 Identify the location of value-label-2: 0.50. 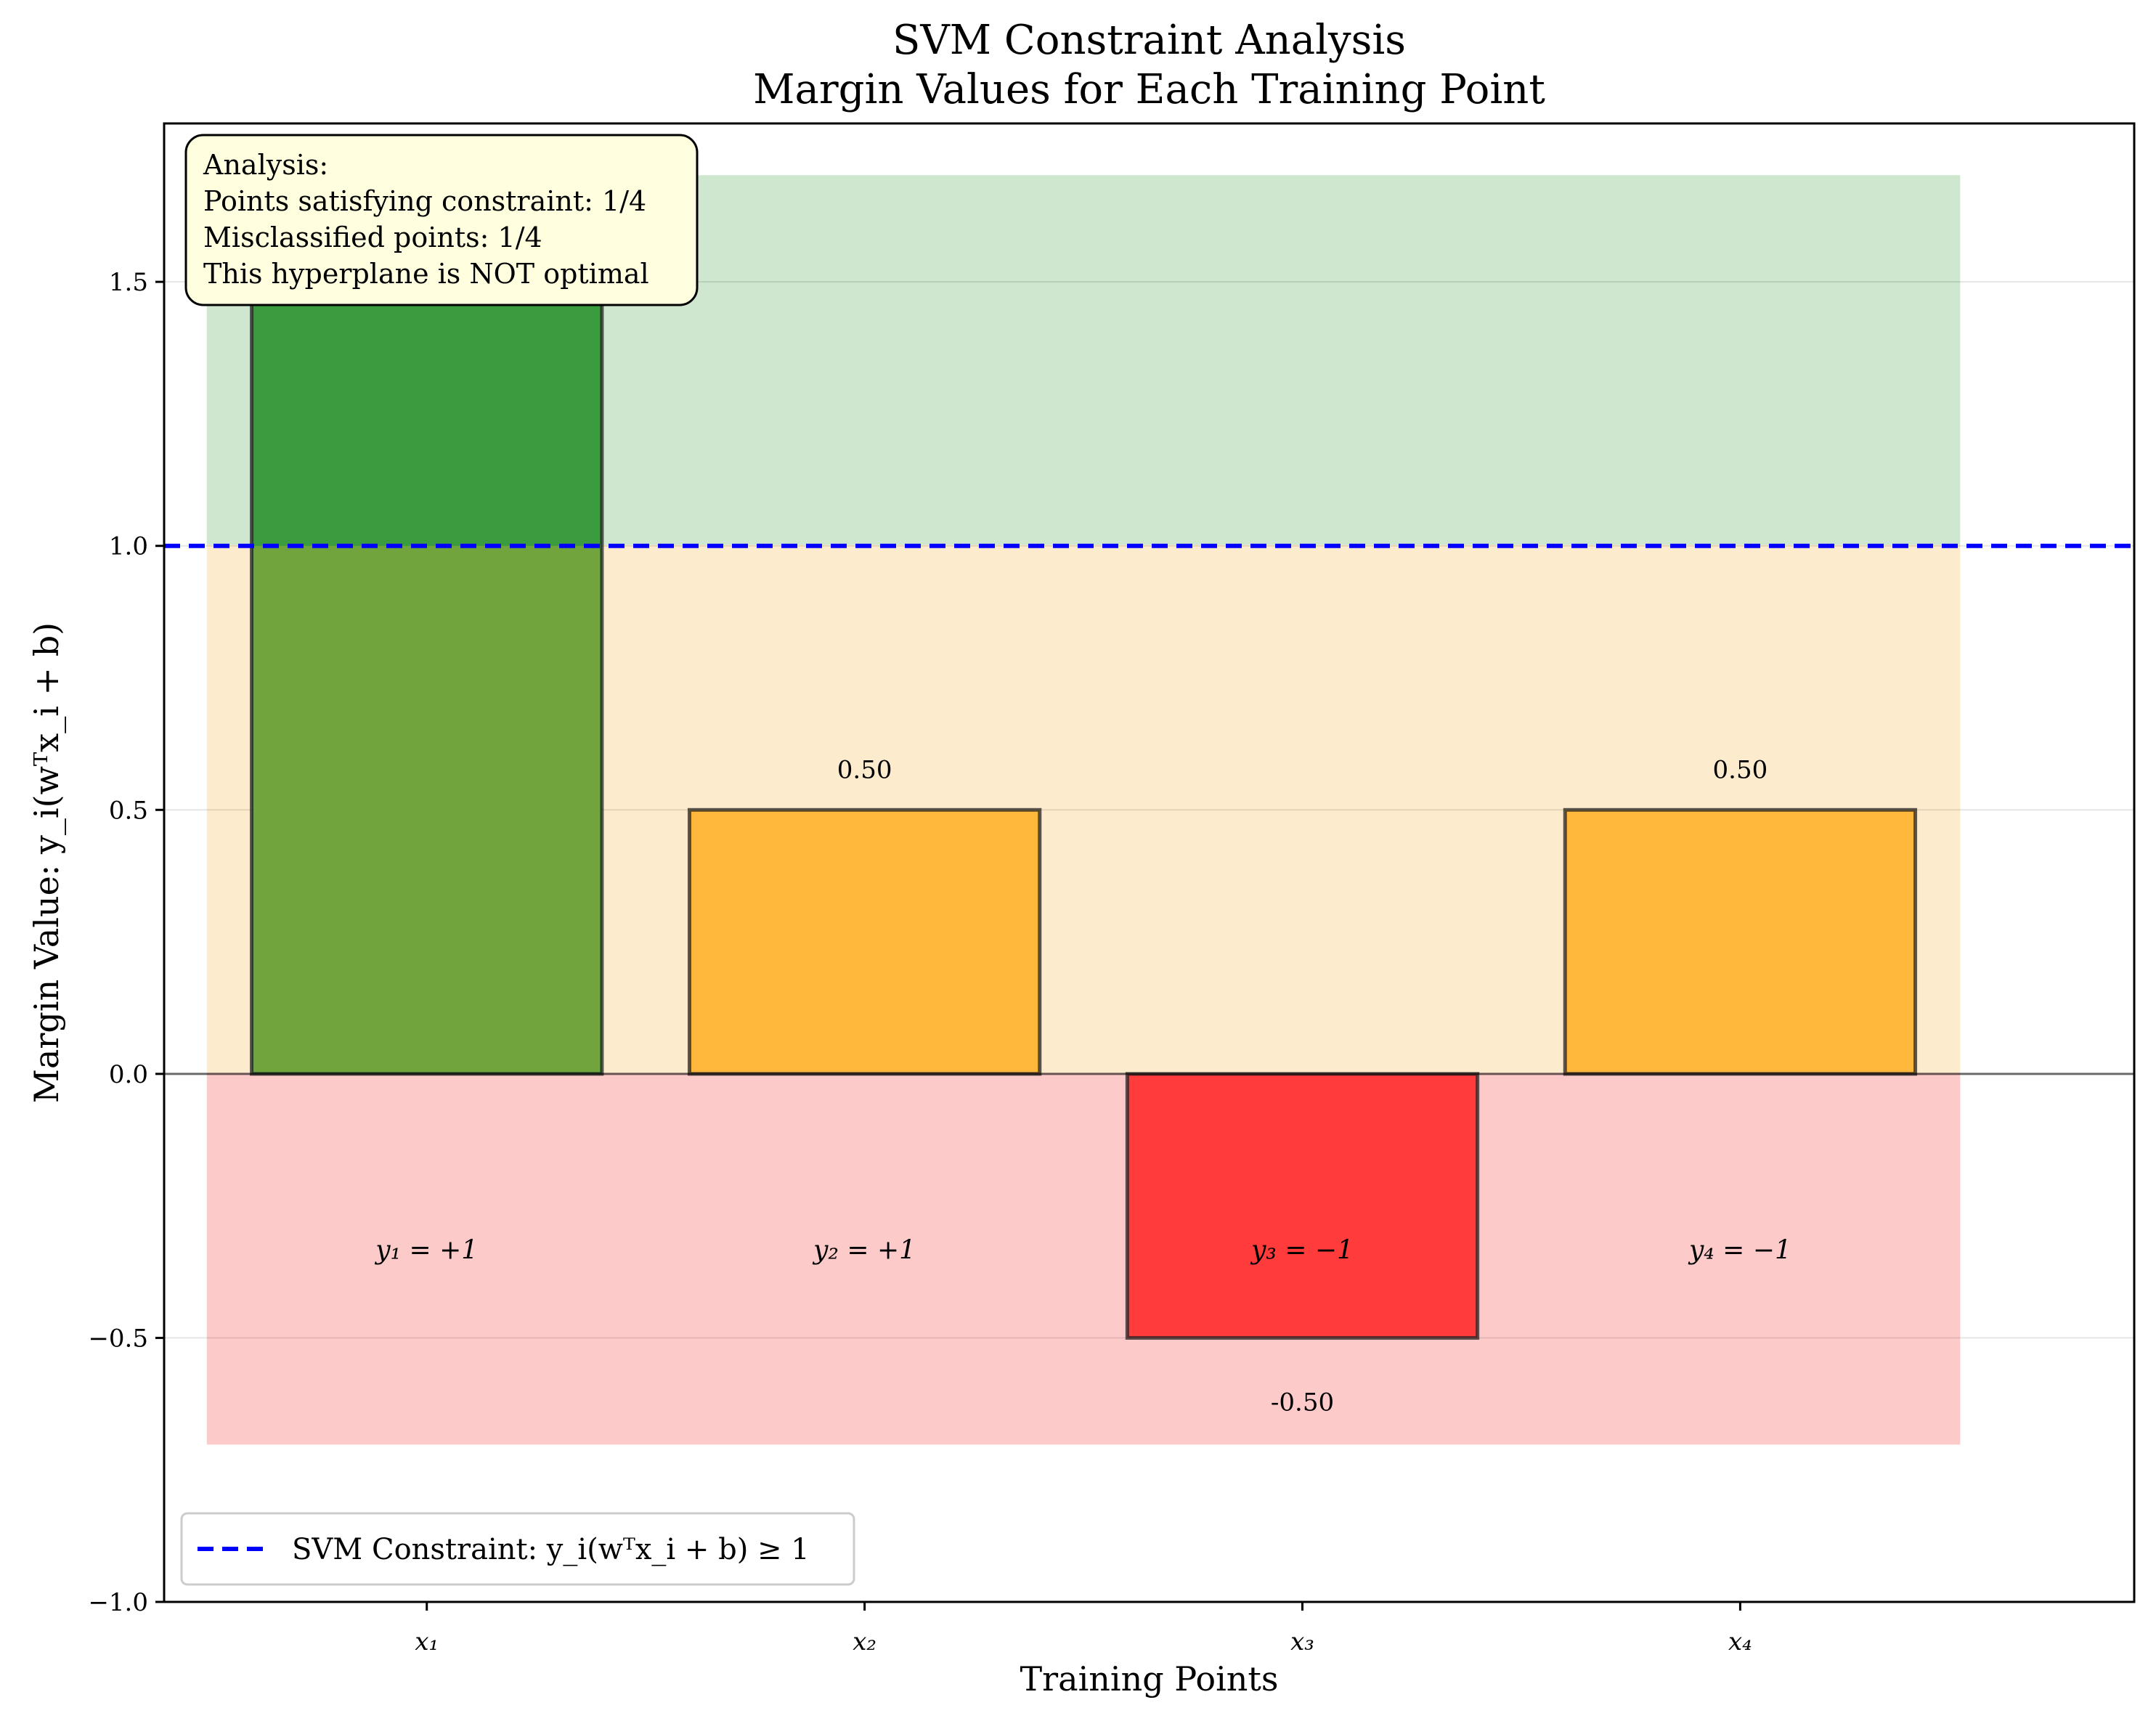
(864, 769).